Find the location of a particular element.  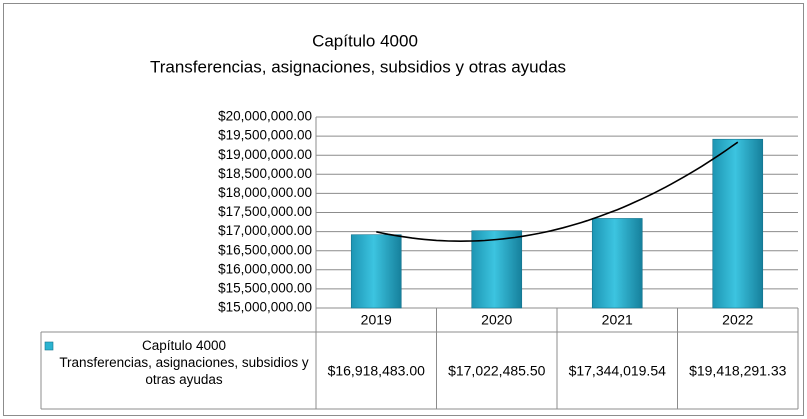

chart-title: Capítulo 4000 is located at coordinates (365, 40).